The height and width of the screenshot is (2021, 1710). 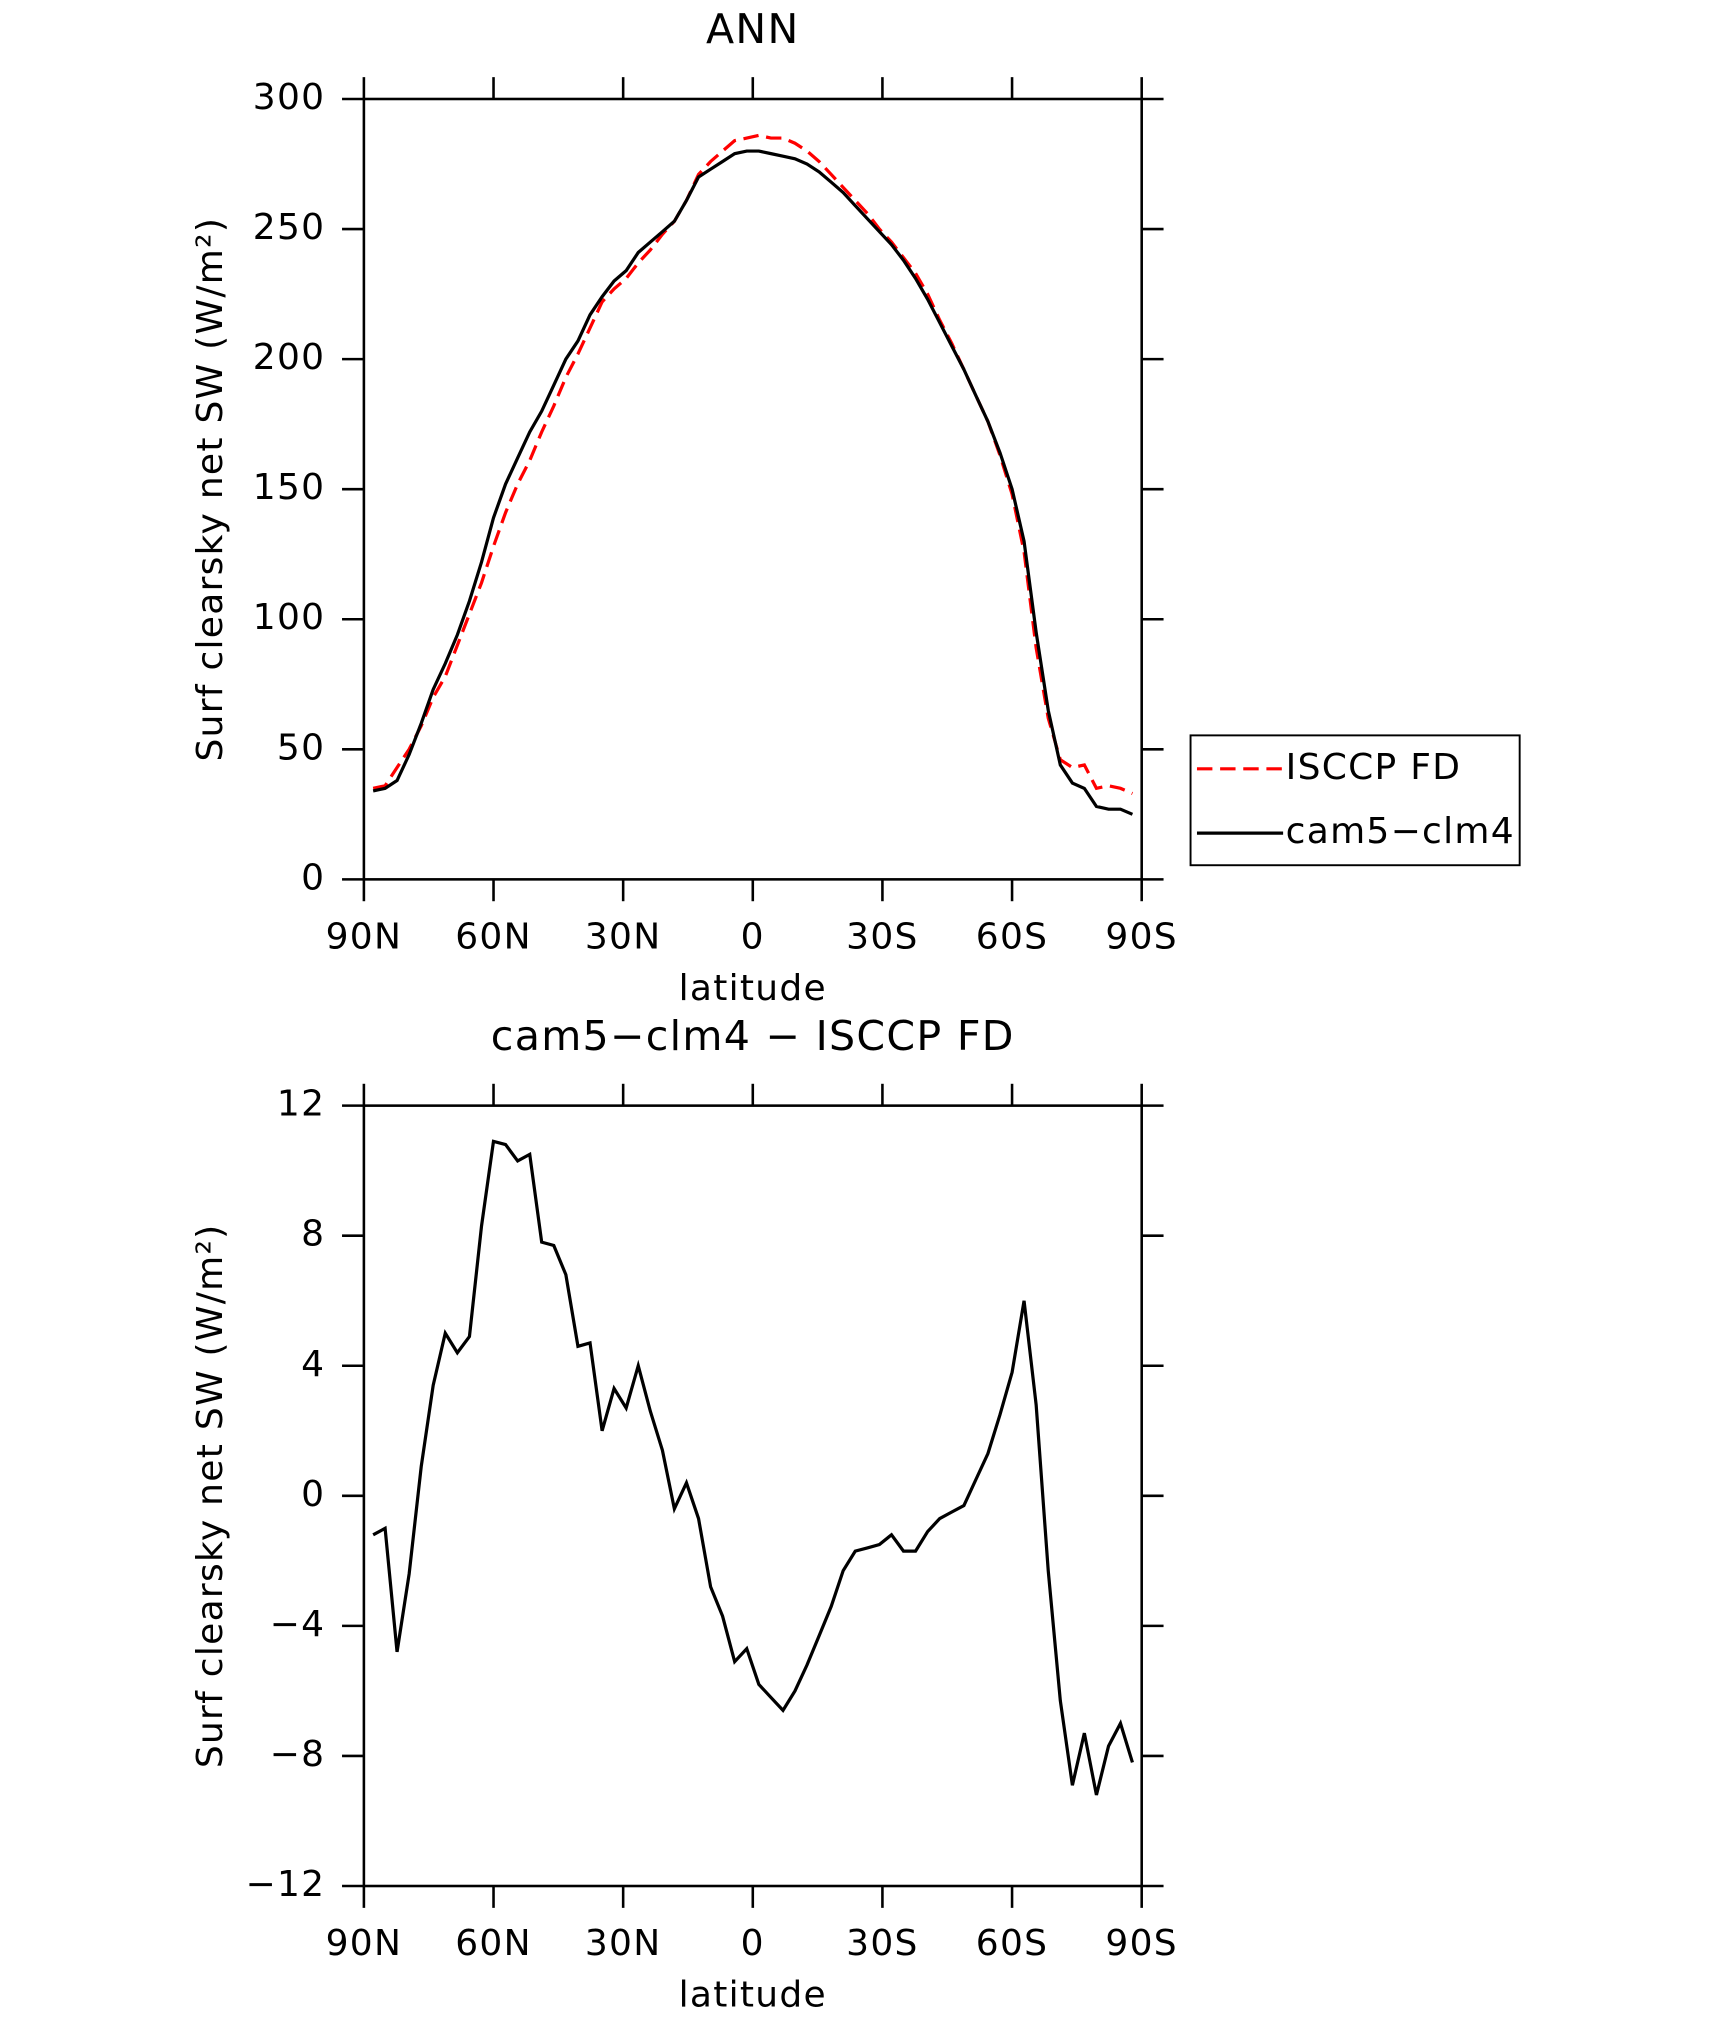 What do you see at coordinates (286, 1884) in the screenshot?
I see `y-tick-label: −12` at bounding box center [286, 1884].